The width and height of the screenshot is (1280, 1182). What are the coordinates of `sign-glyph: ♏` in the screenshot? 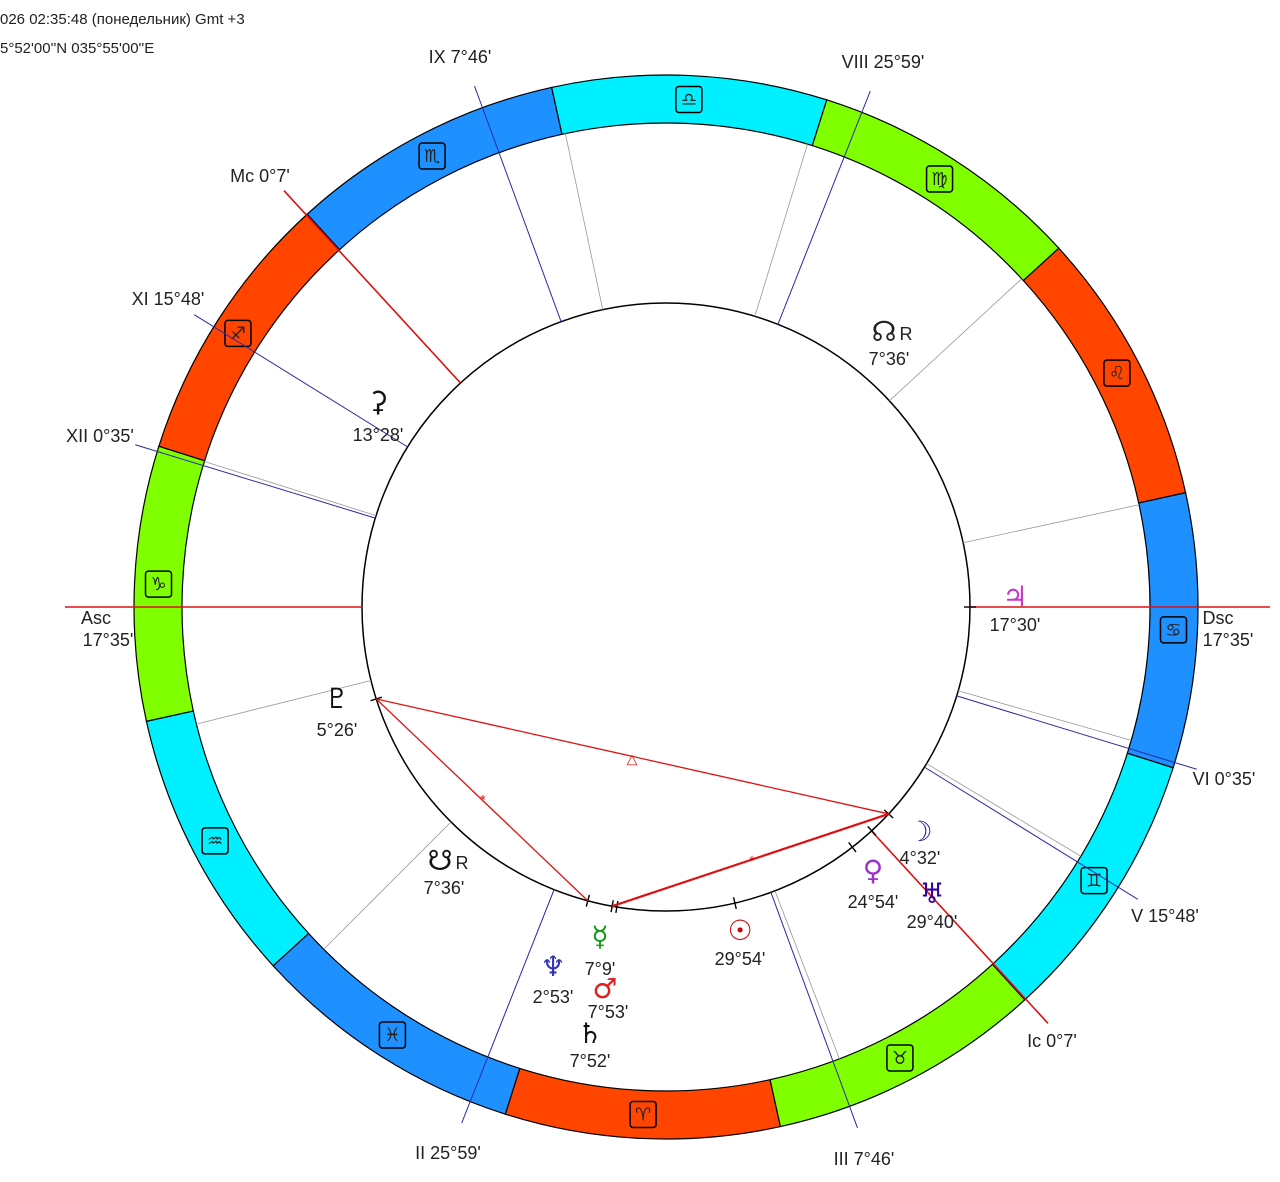 It's located at (432, 156).